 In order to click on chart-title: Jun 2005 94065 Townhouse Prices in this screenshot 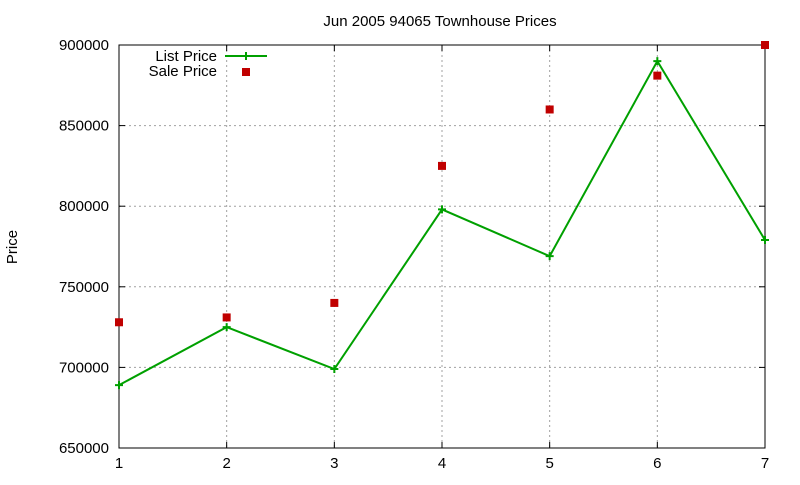, I will do `click(439, 21)`.